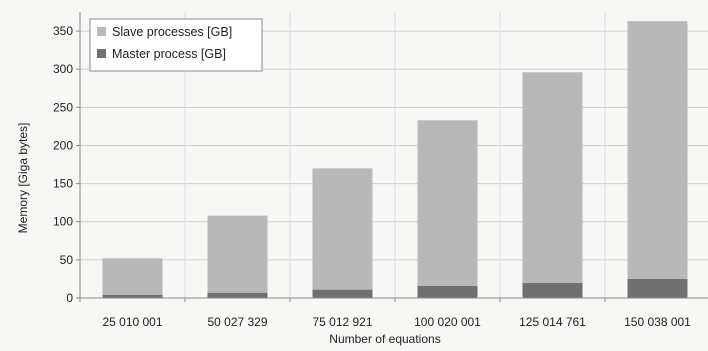 This screenshot has width=708, height=351. Describe the element at coordinates (63, 69) in the screenshot. I see `y-tick-label: 300` at that location.